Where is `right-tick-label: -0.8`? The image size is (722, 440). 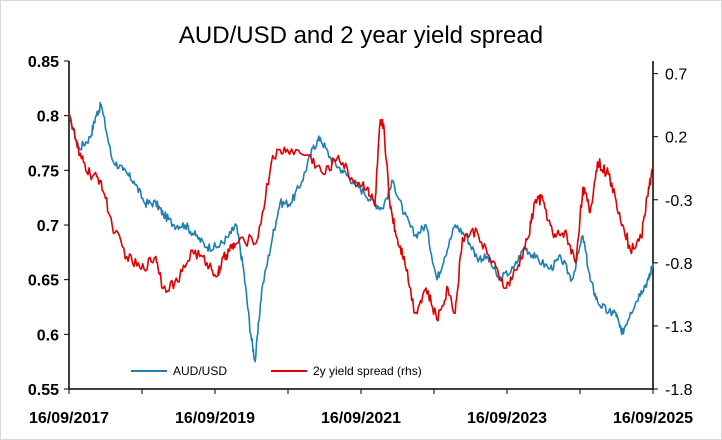
right-tick-label: -0.8 is located at coordinates (679, 264).